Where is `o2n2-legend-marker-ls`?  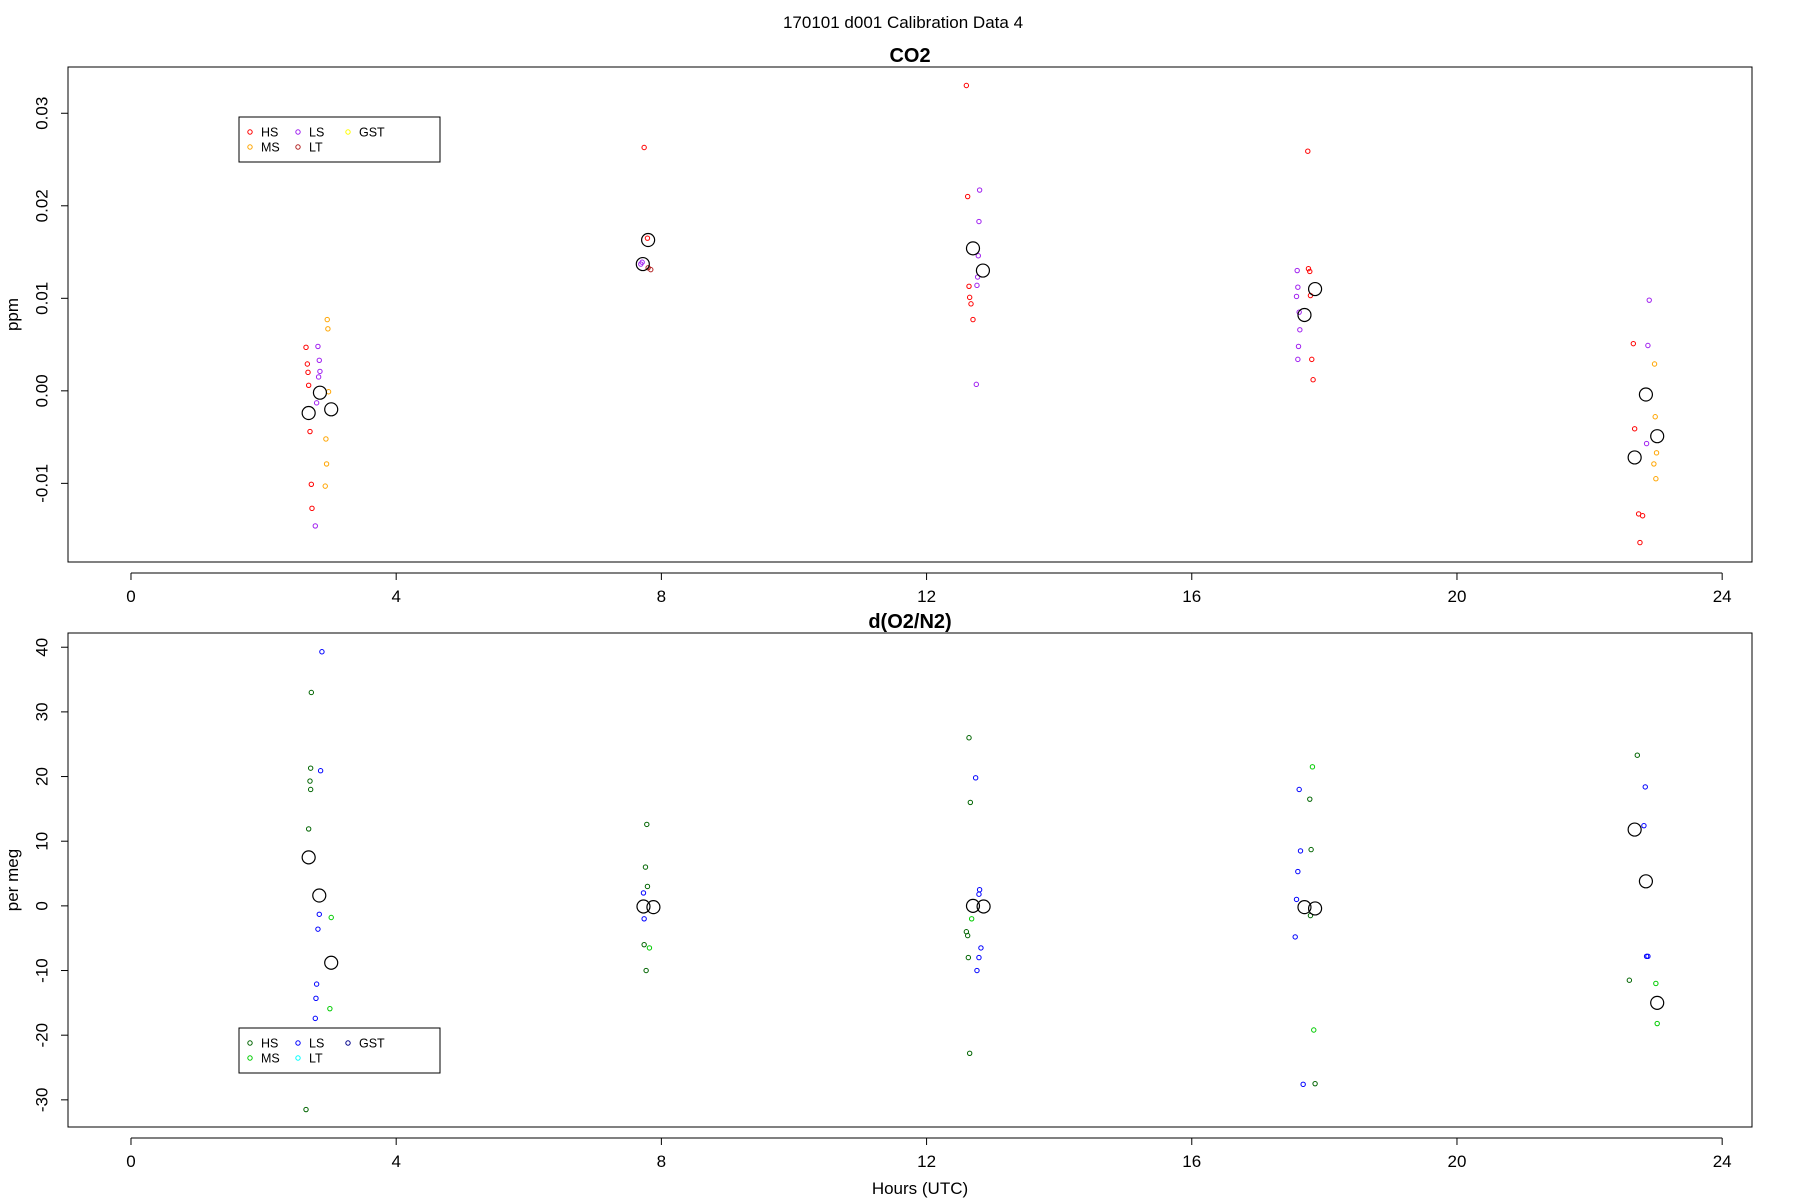 o2n2-legend-marker-ls is located at coordinates (298, 1043).